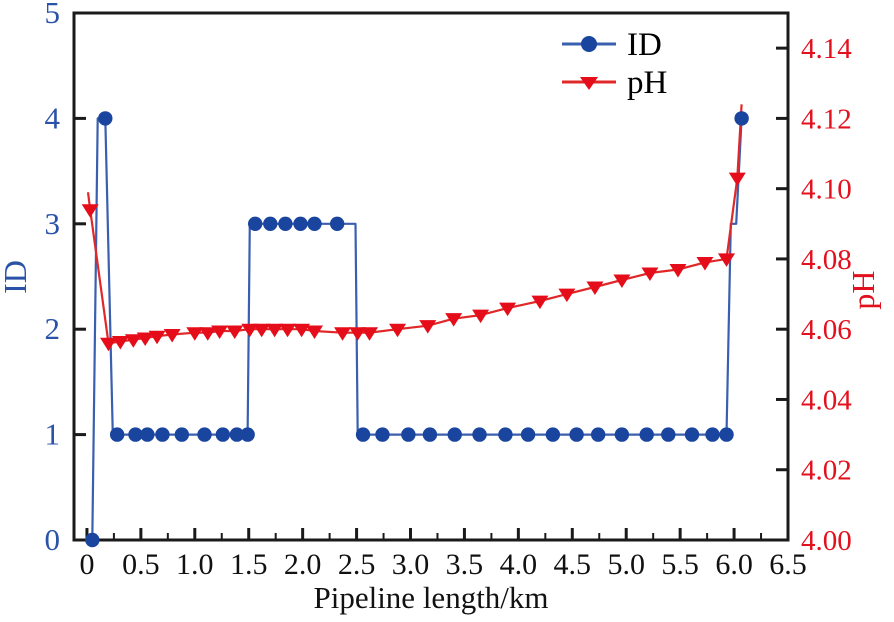 Image resolution: width=894 pixels, height=622 pixels. Describe the element at coordinates (644, 45) in the screenshot. I see `legend-label-id: ID` at that location.